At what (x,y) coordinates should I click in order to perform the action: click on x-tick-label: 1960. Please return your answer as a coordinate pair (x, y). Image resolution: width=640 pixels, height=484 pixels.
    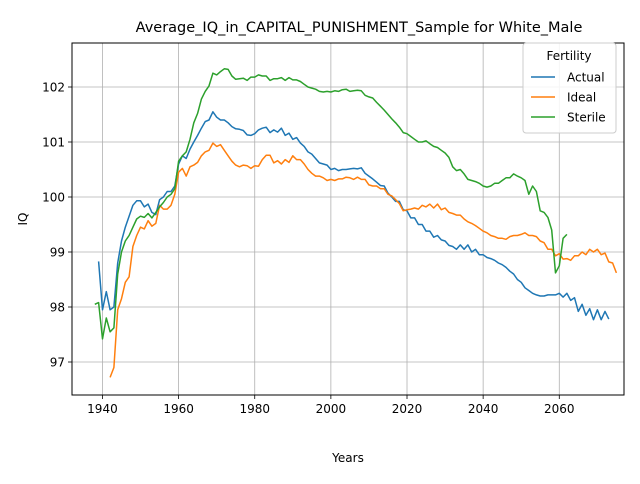
    Looking at the image, I should click on (178, 409).